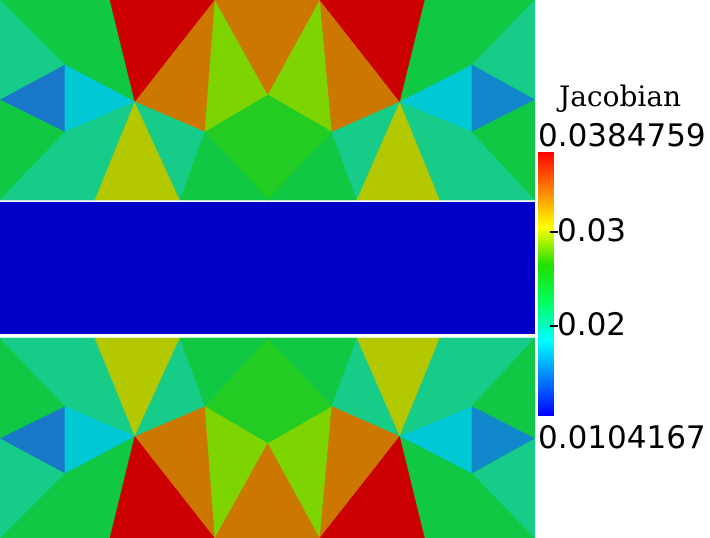 The width and height of the screenshot is (710, 538). Describe the element at coordinates (592, 324) in the screenshot. I see `scalar-bar-tick-label: 0.02` at that location.